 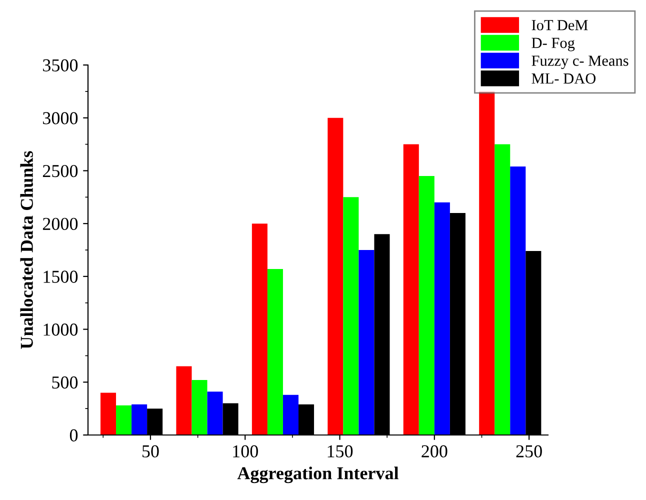 What do you see at coordinates (564, 78) in the screenshot?
I see `legend-label: ML- DAO` at bounding box center [564, 78].